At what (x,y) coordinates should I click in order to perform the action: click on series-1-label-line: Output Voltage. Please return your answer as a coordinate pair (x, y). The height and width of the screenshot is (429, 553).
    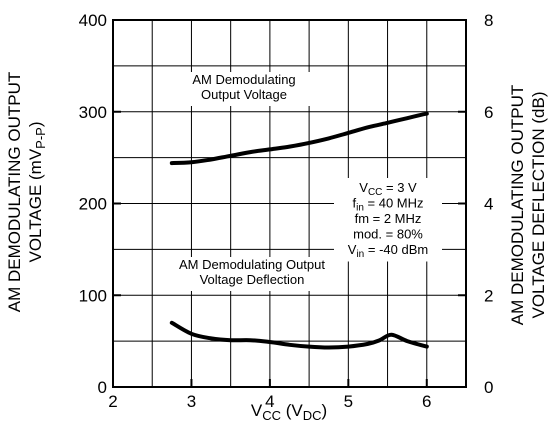
    Looking at the image, I should click on (244, 94).